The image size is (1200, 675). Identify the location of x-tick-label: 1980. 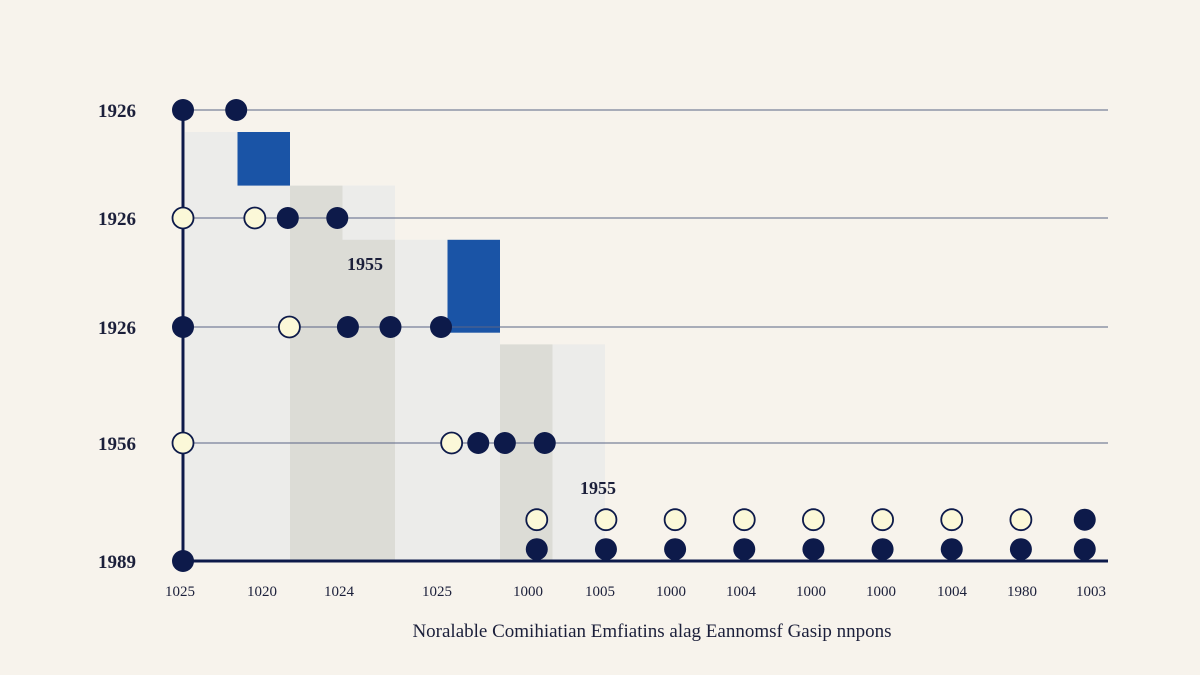
(1022, 592).